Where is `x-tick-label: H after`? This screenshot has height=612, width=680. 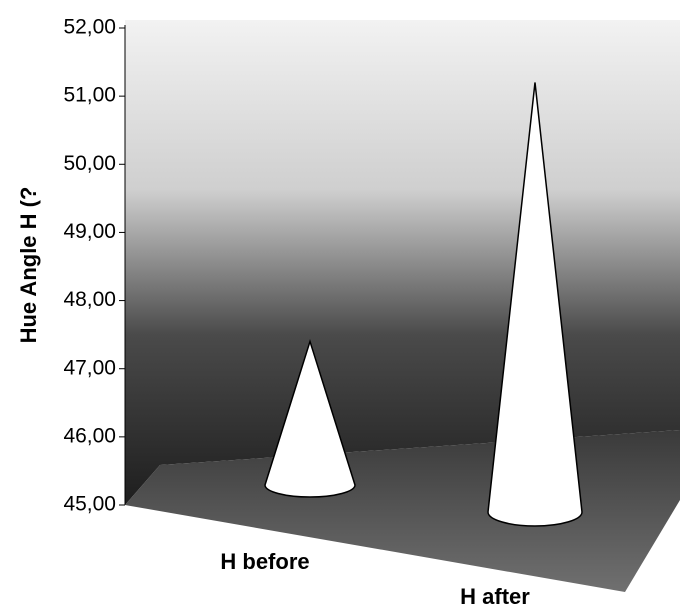 x-tick-label: H after is located at coordinates (495, 596).